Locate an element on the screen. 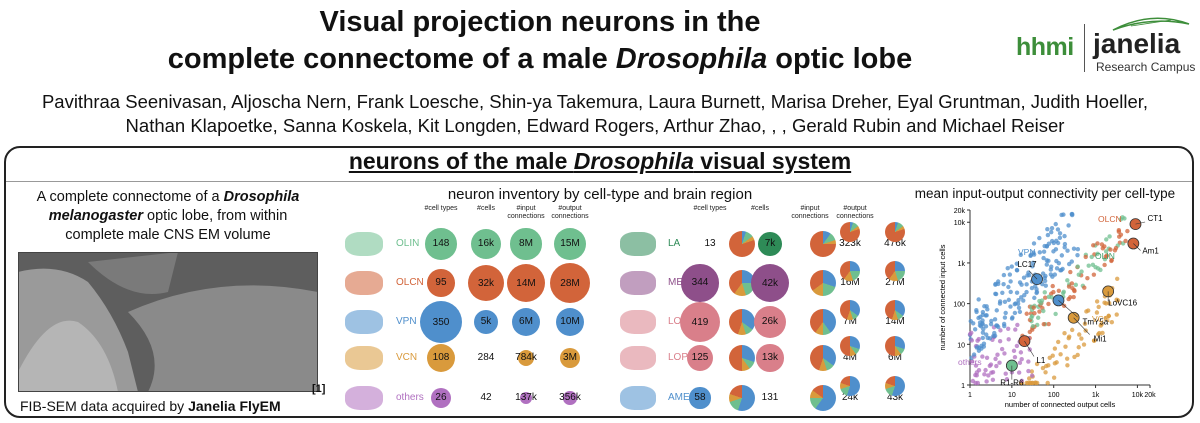 The image size is (1200, 423). inventory-region-cell-pie-ME is located at coordinates (823, 283).